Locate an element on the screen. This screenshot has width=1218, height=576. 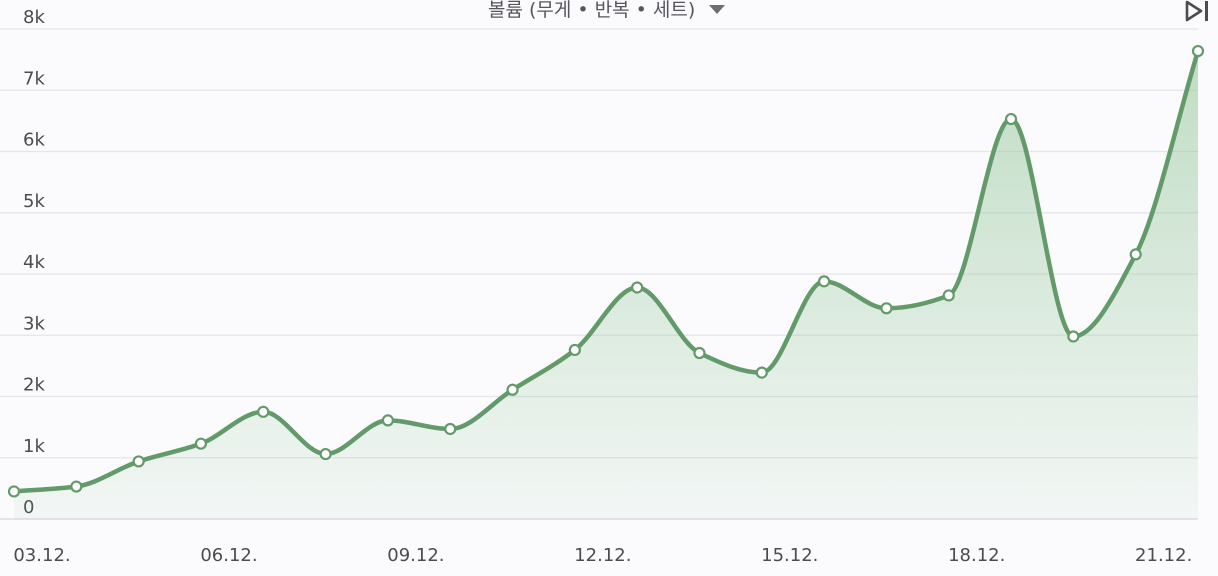
y-tick-label: 3k is located at coordinates (34, 323).